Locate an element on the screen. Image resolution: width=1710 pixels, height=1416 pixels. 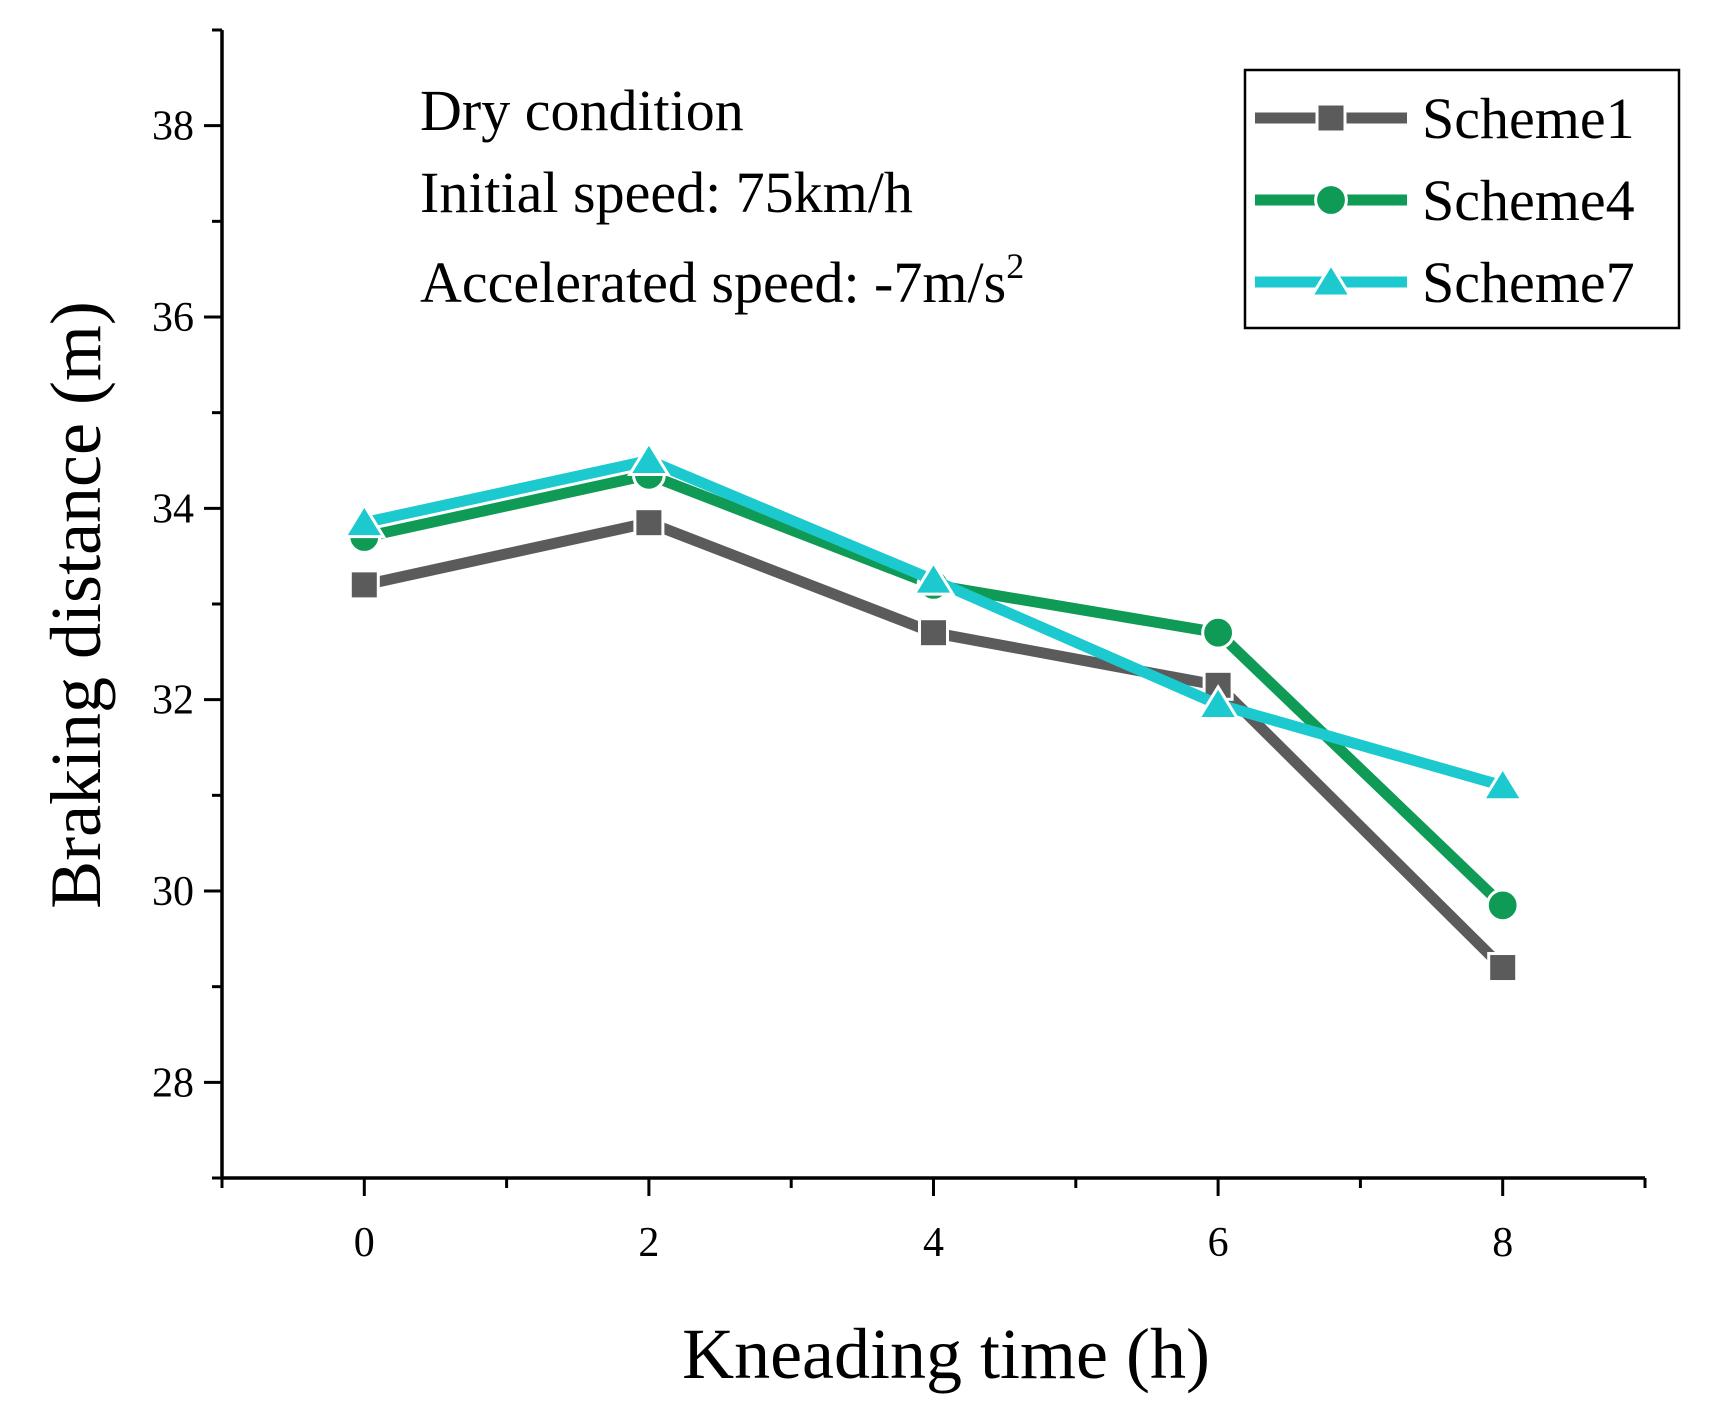
x-tick-label: 8 is located at coordinates (1502, 1243).